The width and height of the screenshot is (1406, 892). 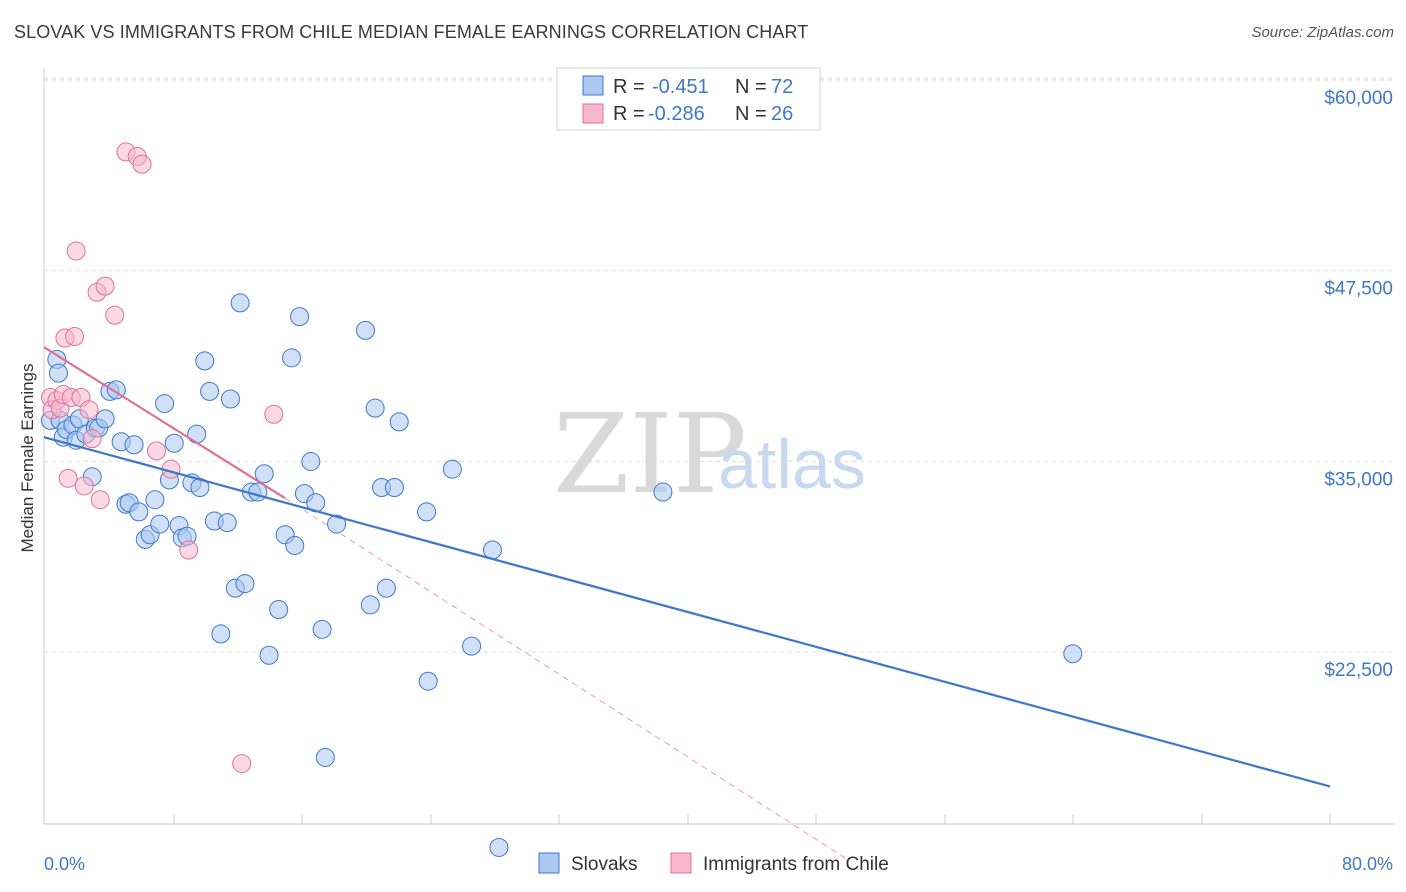 I want to click on y-tick-label: $47,500, so click(x=1358, y=289).